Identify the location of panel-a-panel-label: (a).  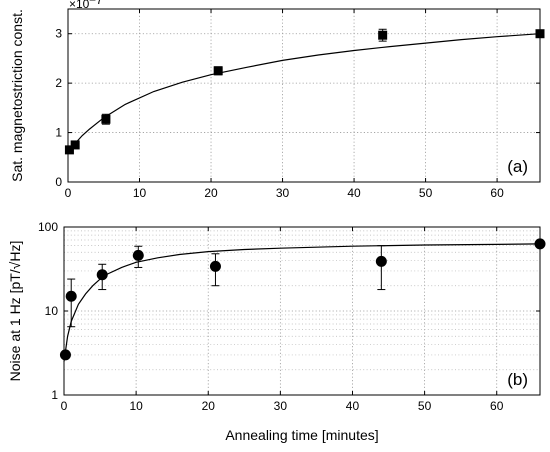
(517, 166).